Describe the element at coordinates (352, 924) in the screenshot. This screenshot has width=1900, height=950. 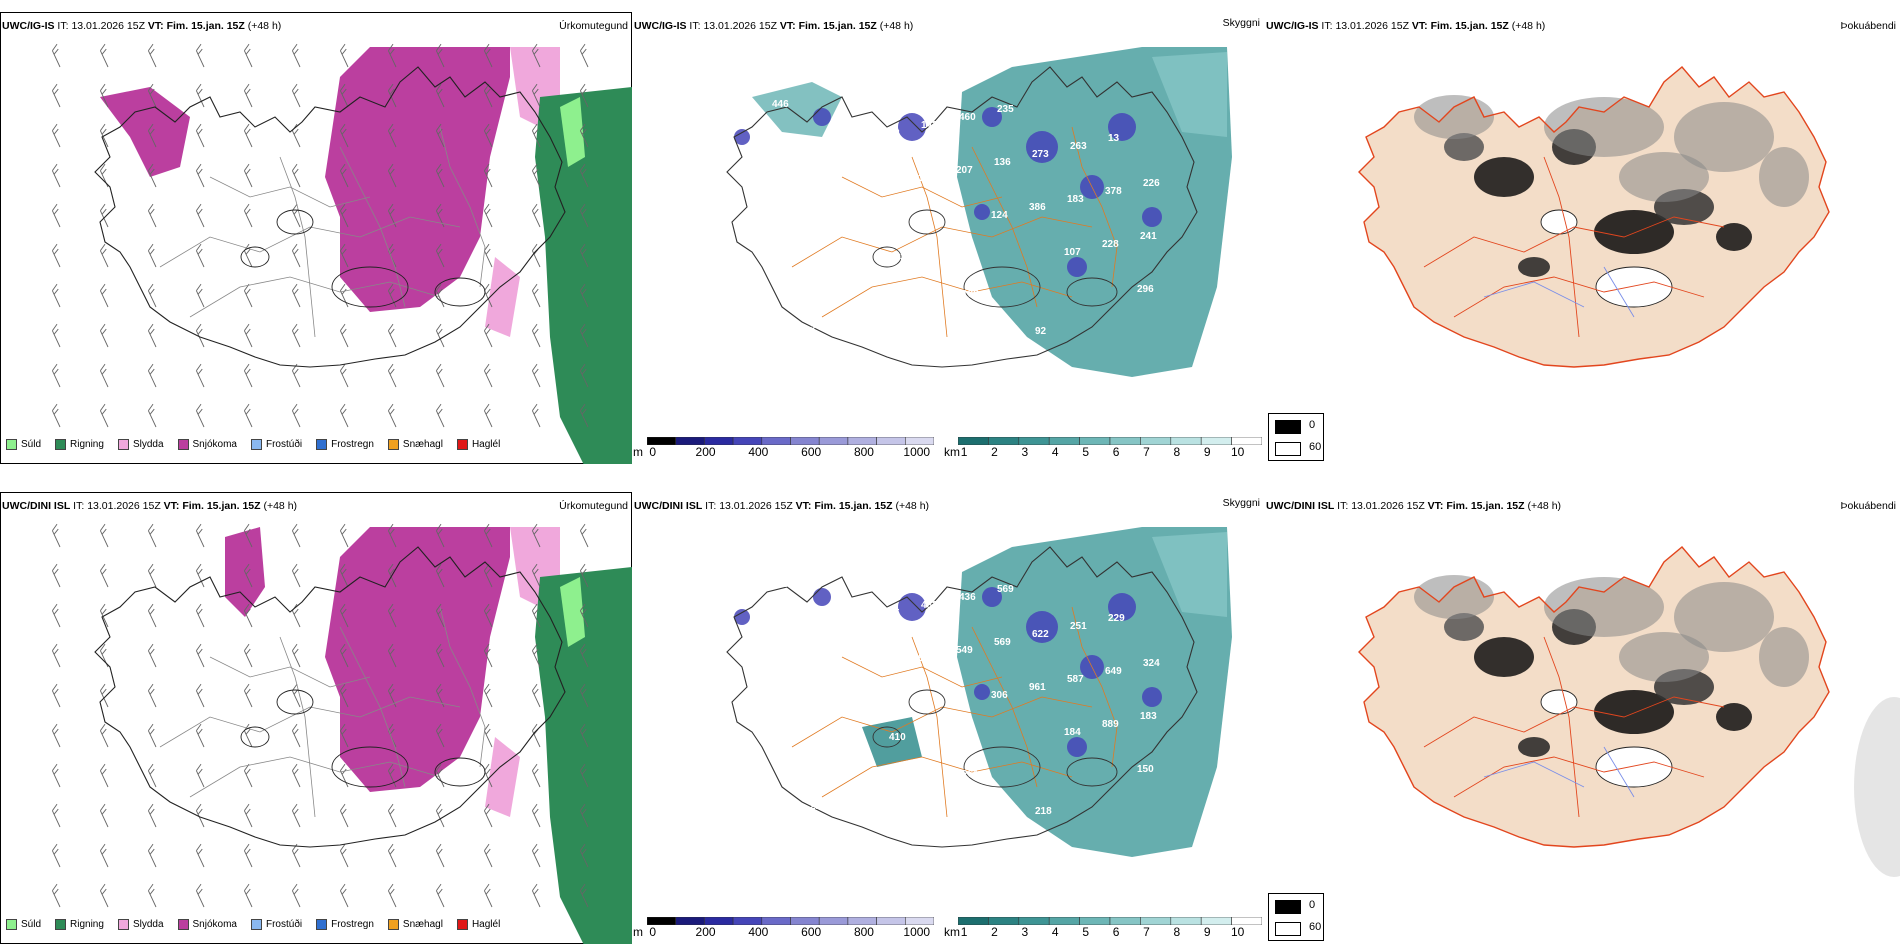
I see `legend-label: Frostregn` at that location.